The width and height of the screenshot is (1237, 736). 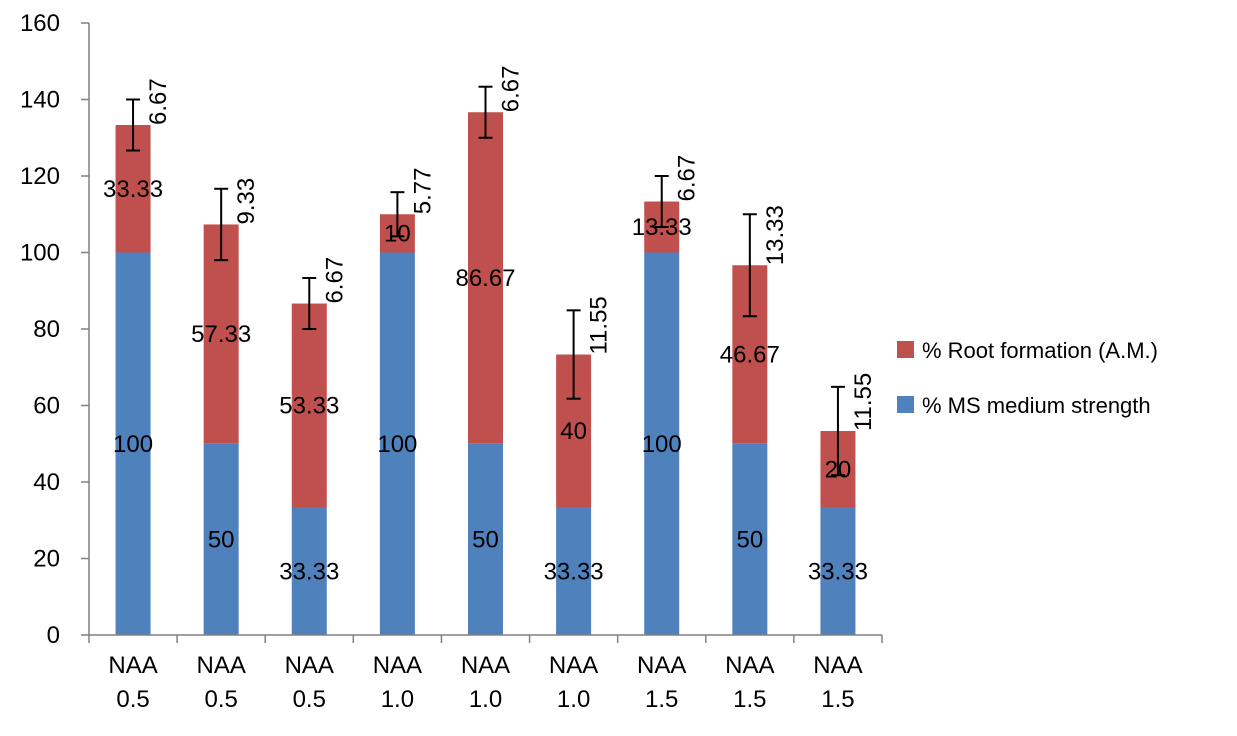 What do you see at coordinates (53, 635) in the screenshot?
I see `y-tick-label: 0` at bounding box center [53, 635].